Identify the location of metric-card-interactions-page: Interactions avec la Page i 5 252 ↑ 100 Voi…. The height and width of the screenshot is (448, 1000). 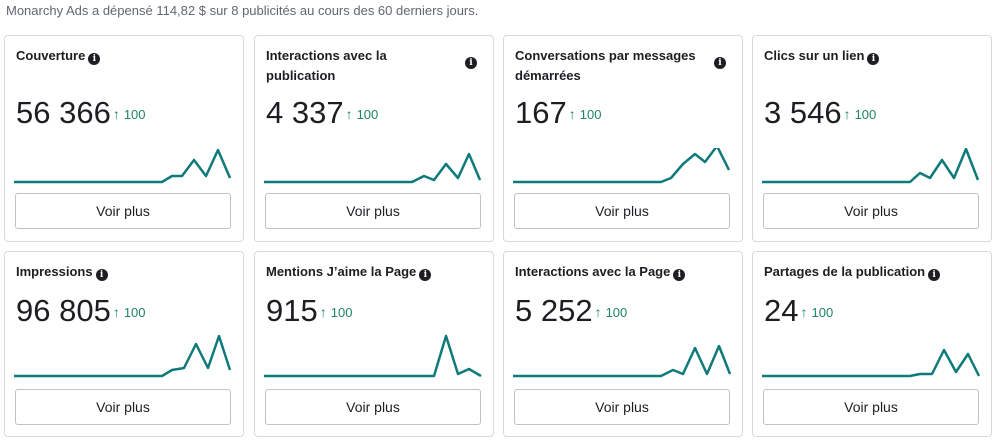
(623, 344).